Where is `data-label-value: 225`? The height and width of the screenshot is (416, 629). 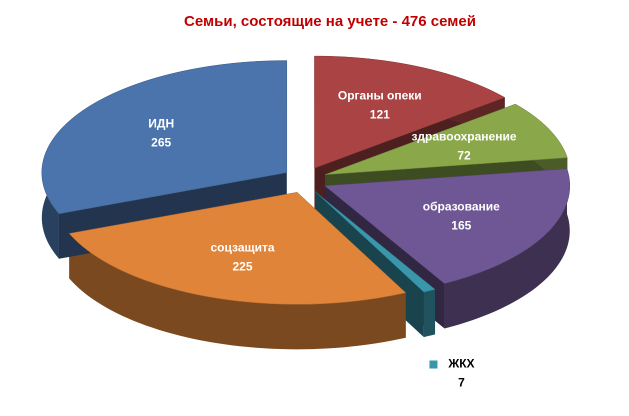 data-label-value: 225 is located at coordinates (243, 266).